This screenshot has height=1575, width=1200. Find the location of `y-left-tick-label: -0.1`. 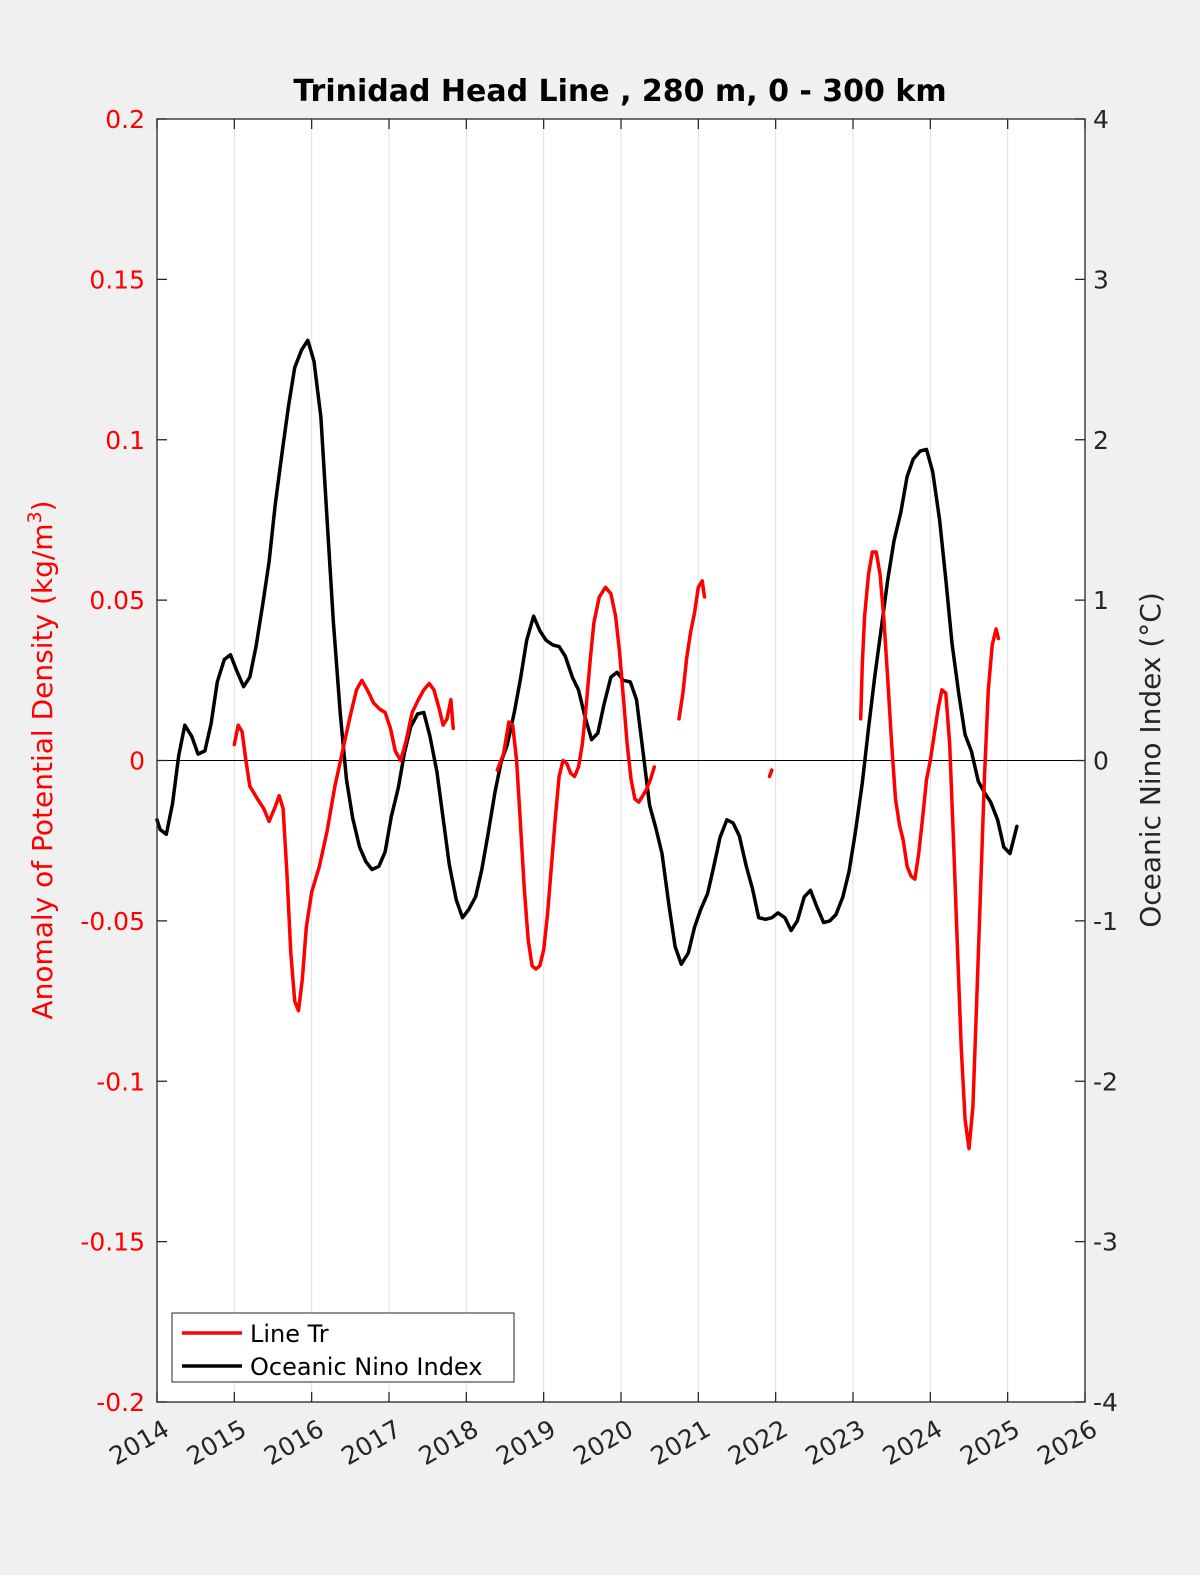

y-left-tick-label: -0.1 is located at coordinates (120, 1081).